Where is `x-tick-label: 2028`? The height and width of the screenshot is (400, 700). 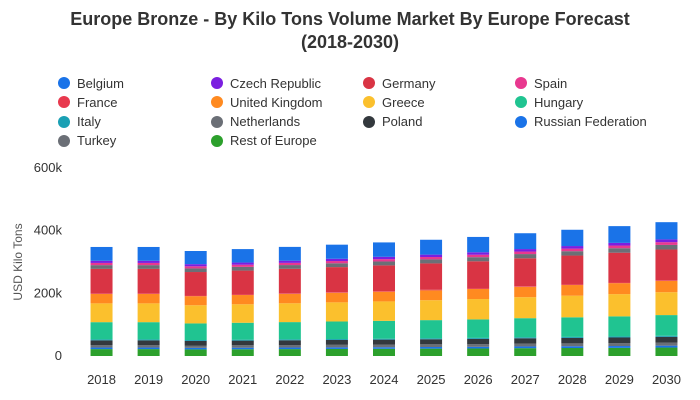 x-tick-label: 2028 is located at coordinates (572, 379).